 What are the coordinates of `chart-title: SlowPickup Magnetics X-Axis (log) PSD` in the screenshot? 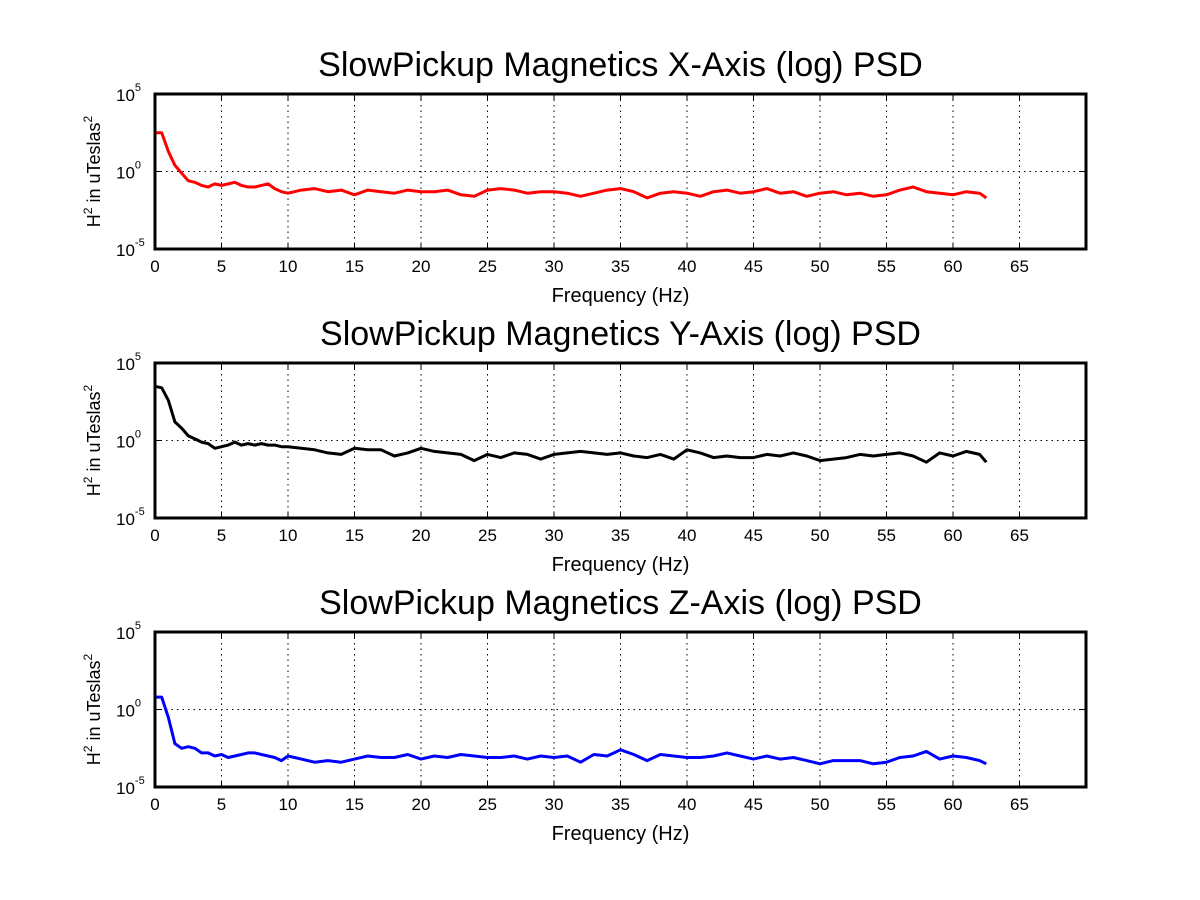 It's located at (620, 65).